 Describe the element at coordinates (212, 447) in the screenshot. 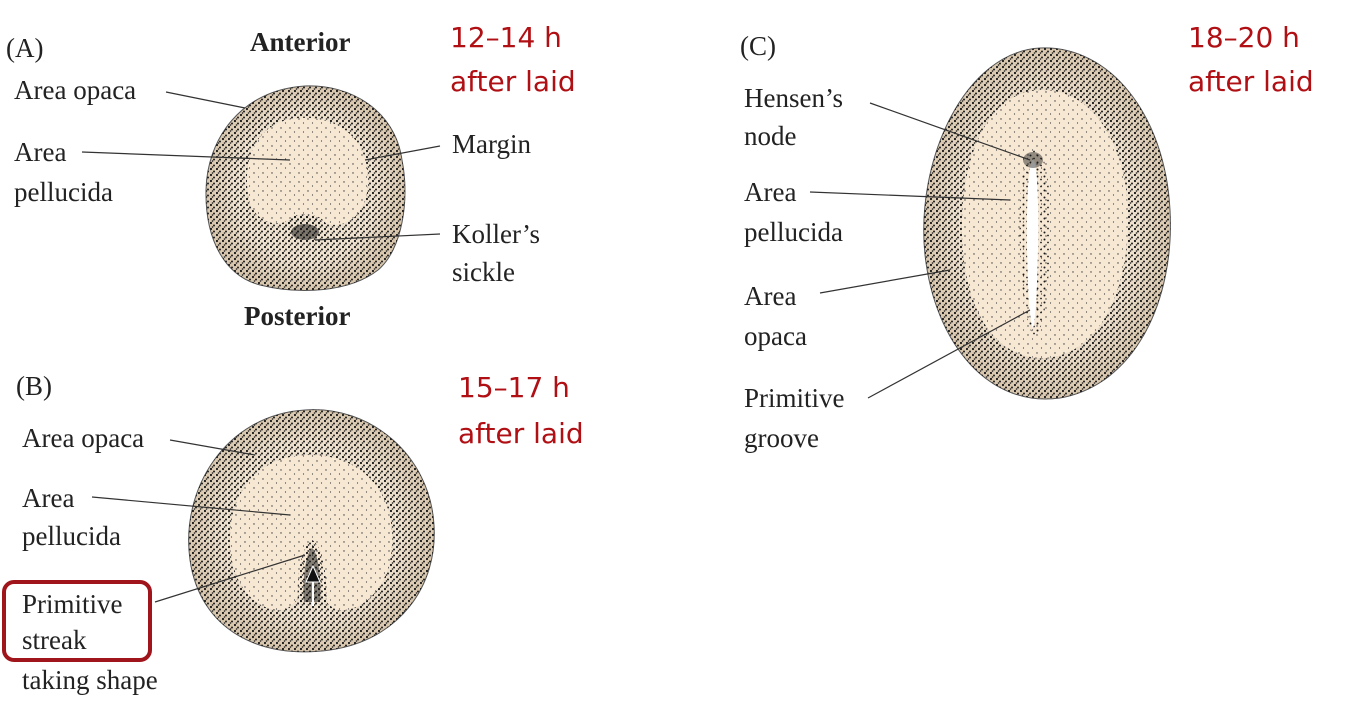

I see `leader-b-area-opaca` at that location.